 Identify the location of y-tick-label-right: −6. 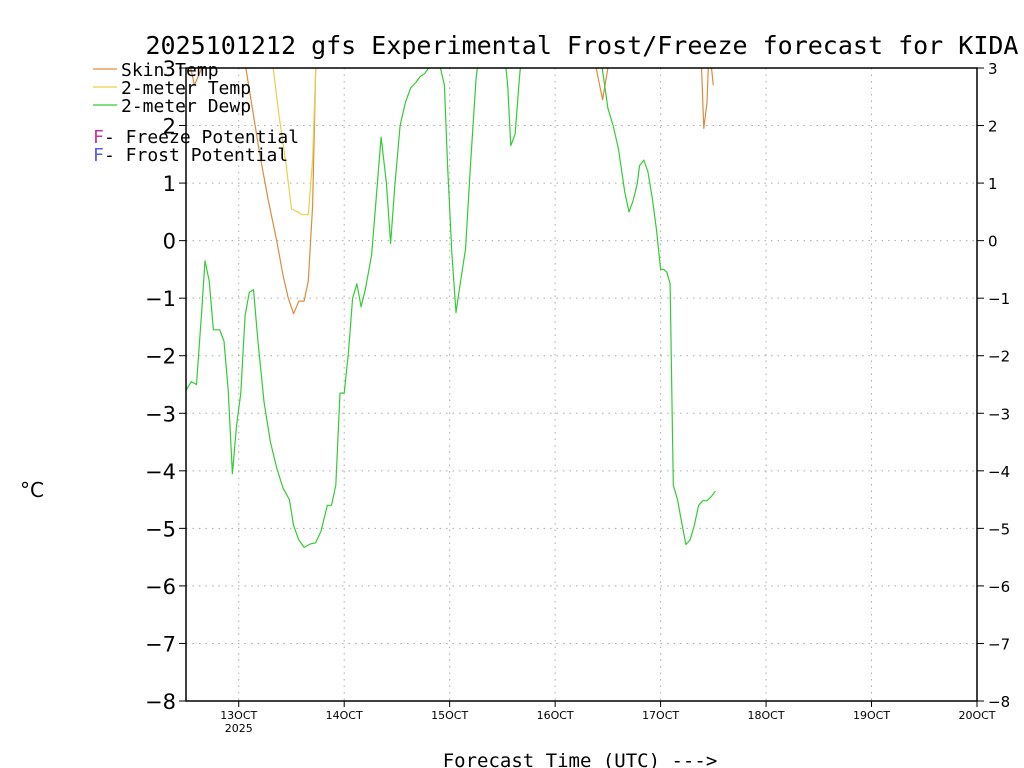
(999, 587).